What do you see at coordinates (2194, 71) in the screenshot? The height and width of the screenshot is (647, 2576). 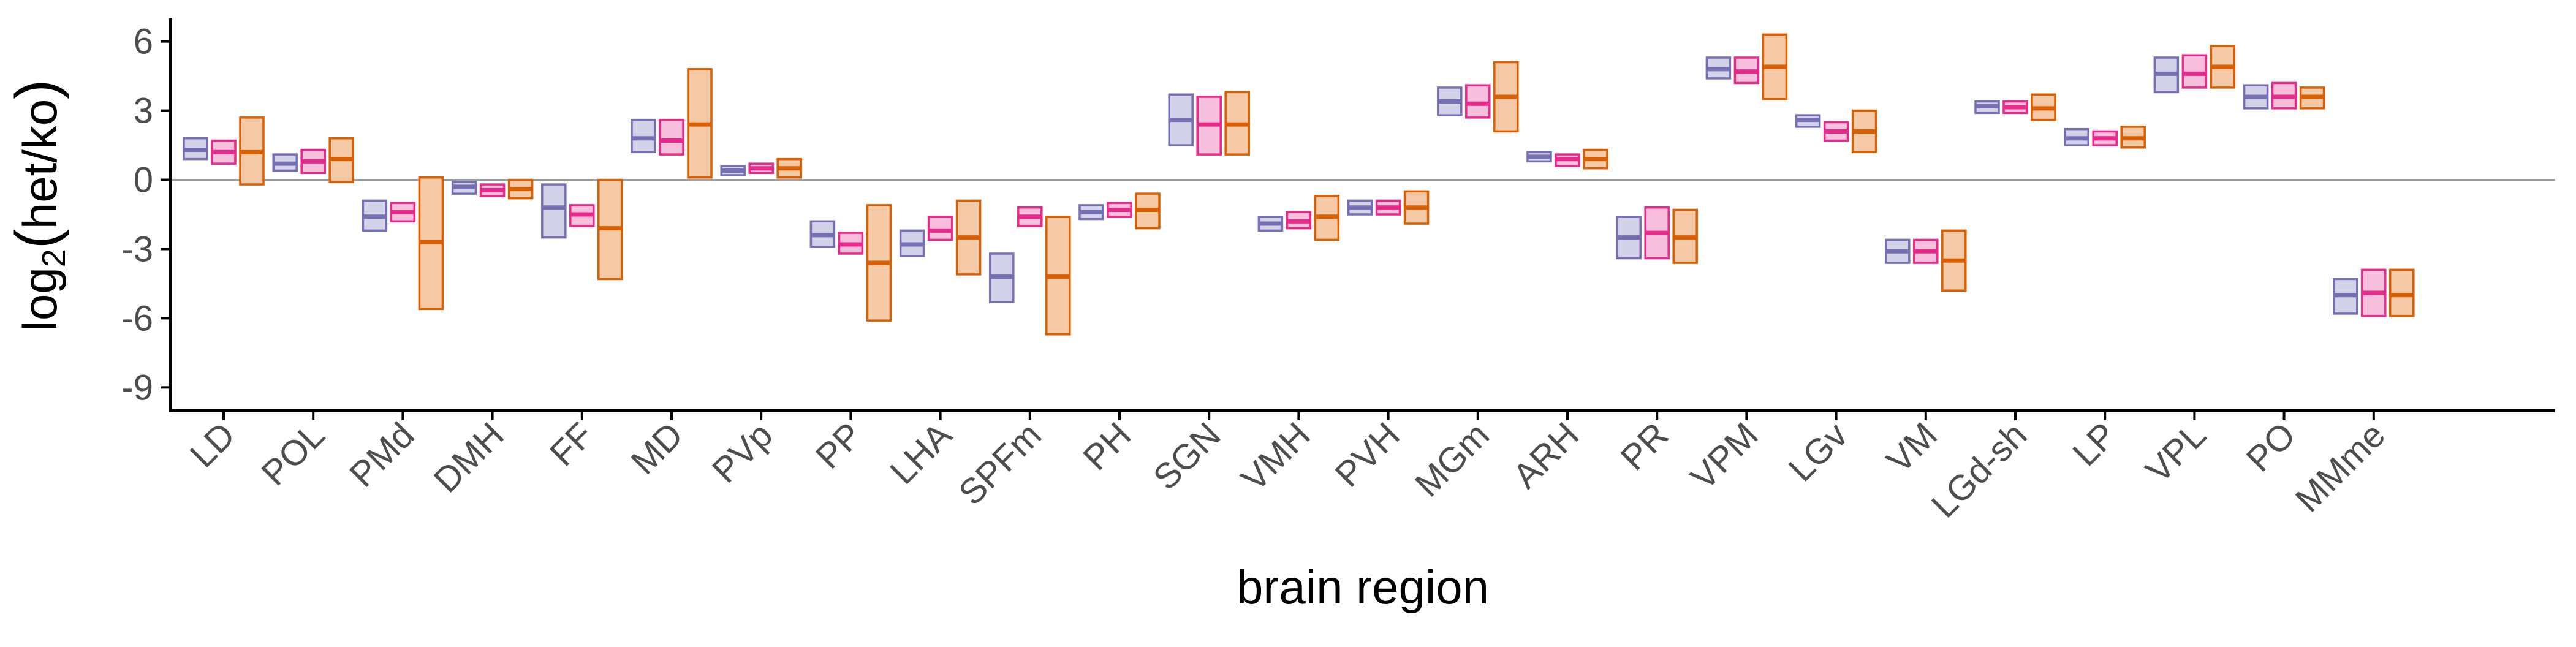 I see `bar-vpl-s2` at bounding box center [2194, 71].